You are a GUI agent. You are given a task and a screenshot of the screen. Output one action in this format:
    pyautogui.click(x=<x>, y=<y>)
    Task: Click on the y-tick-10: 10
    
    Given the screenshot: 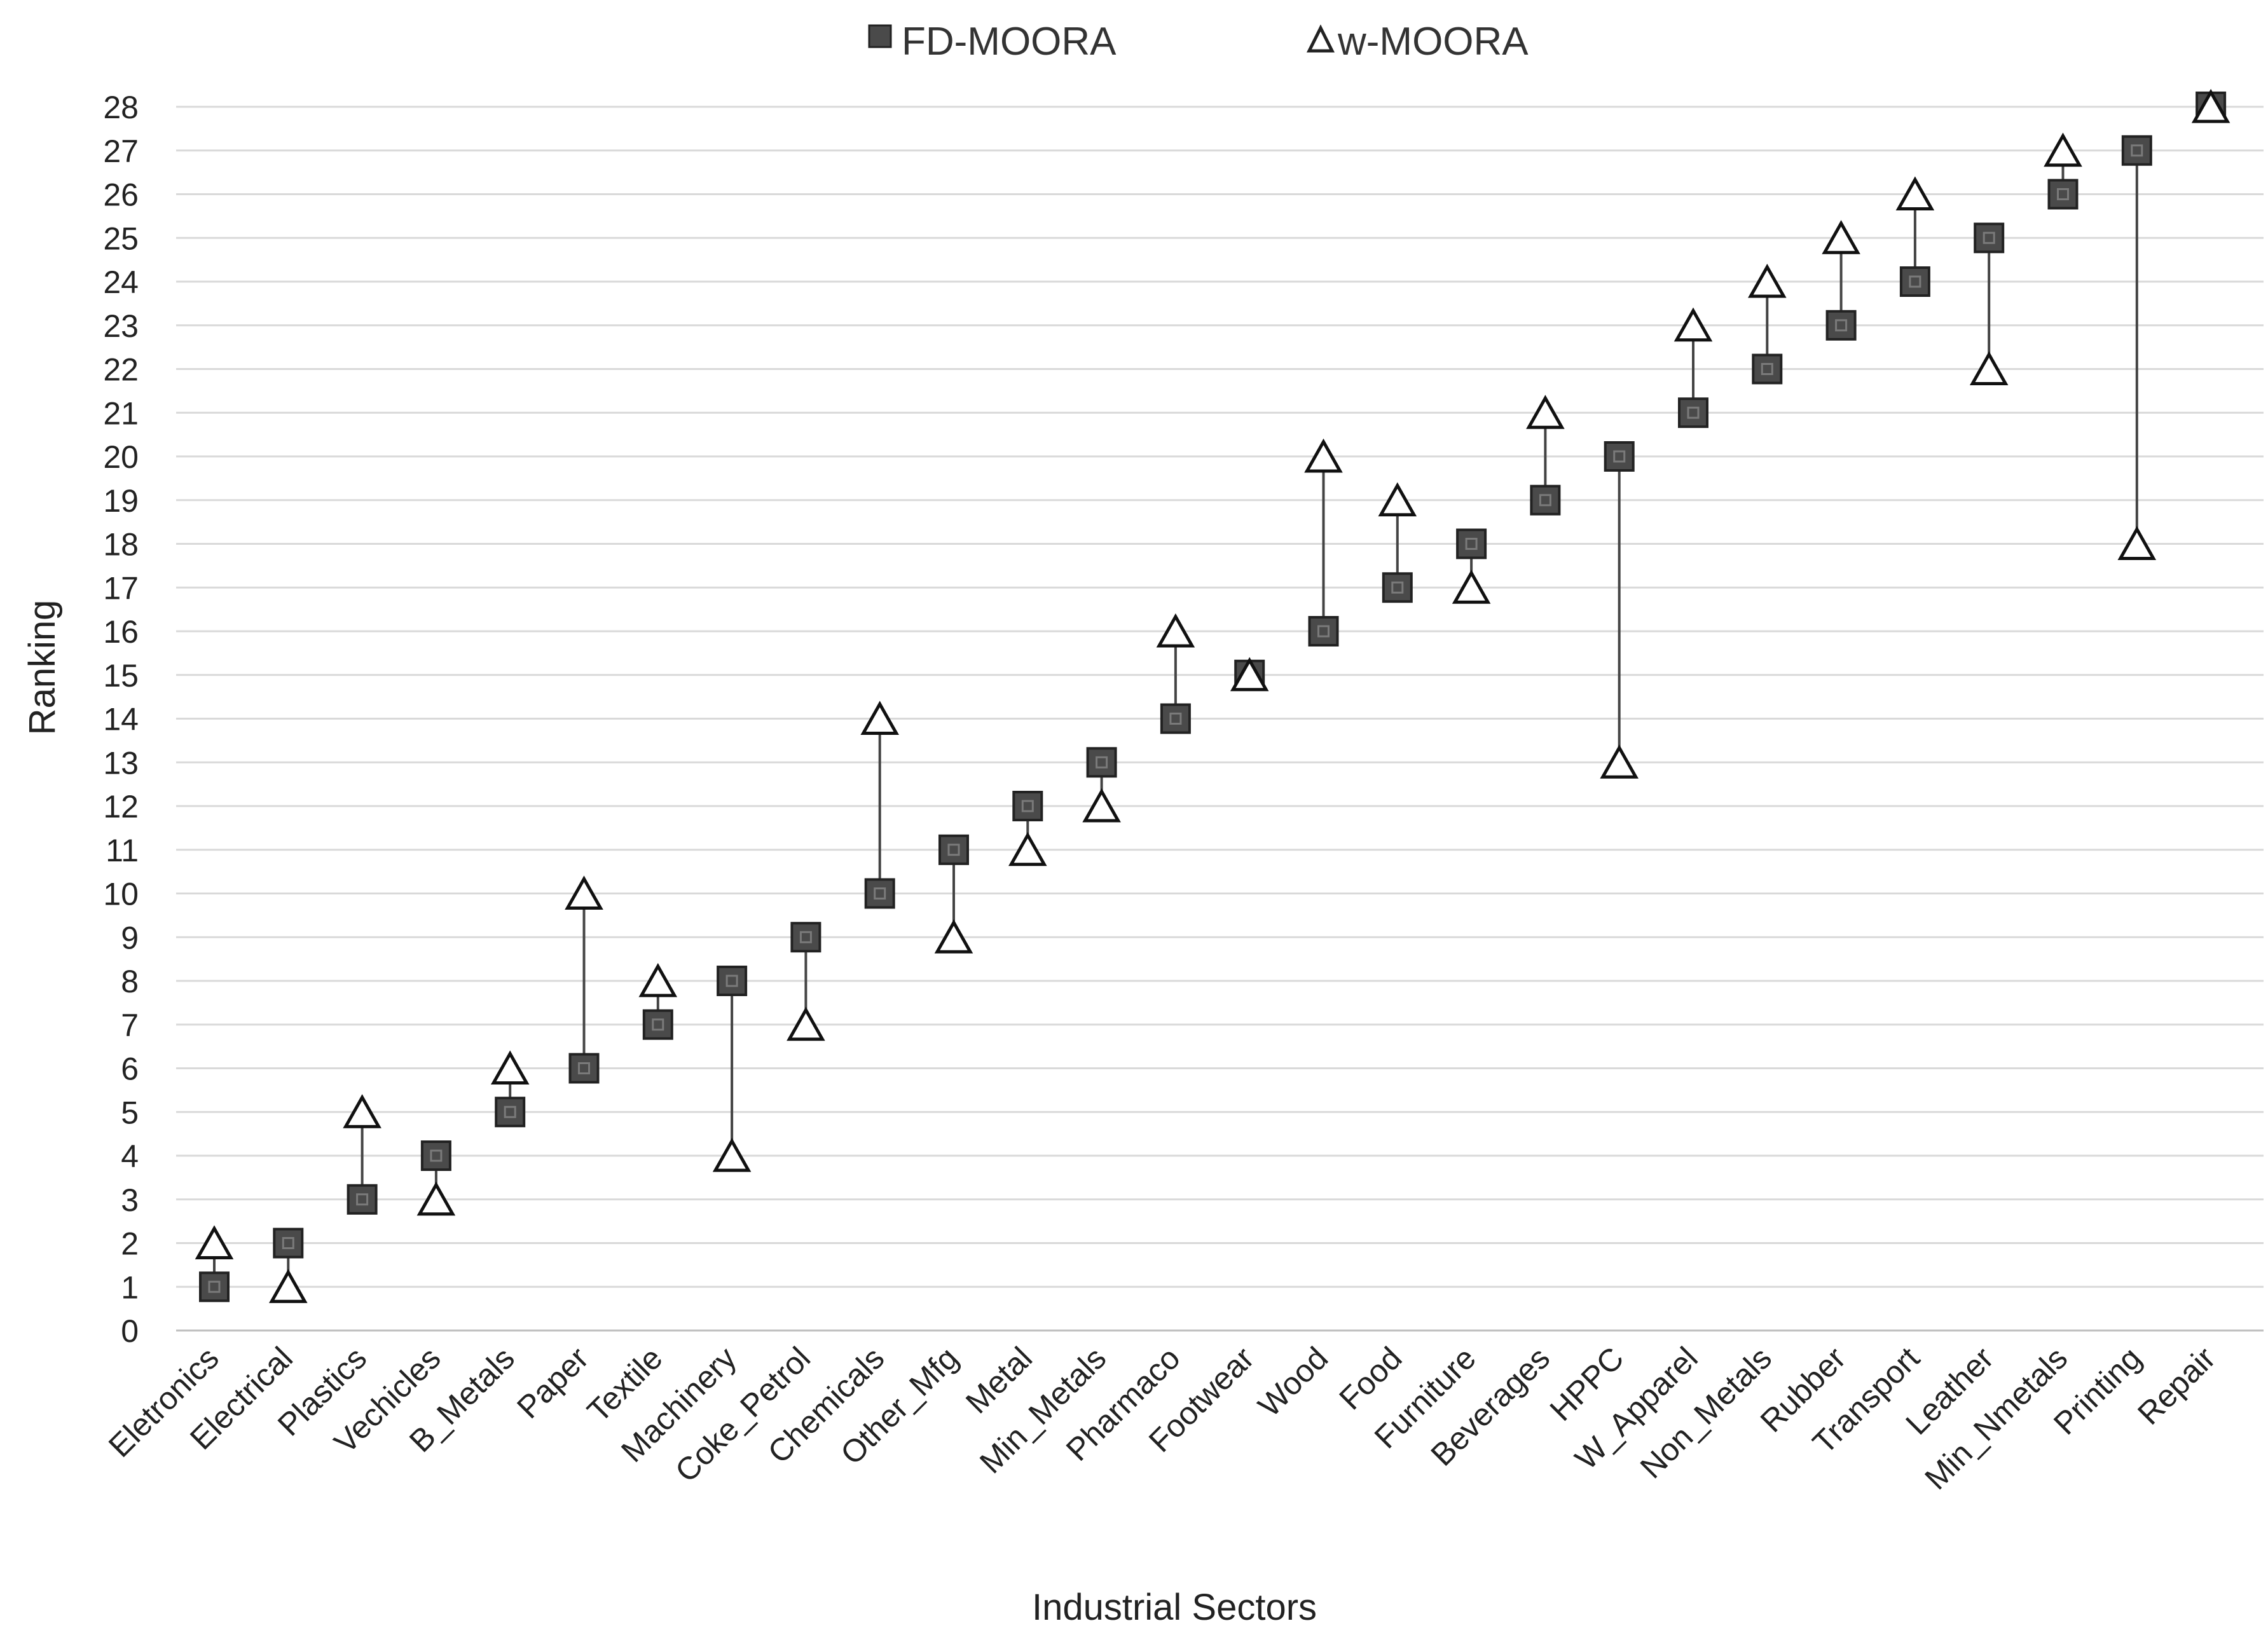 What is the action you would take?
    pyautogui.click(x=121, y=895)
    